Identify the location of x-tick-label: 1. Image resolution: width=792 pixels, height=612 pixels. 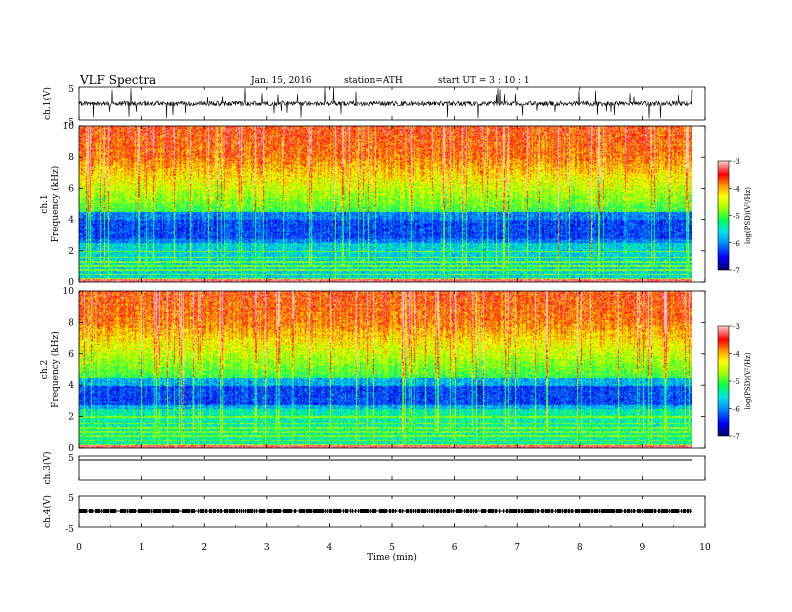
(142, 548).